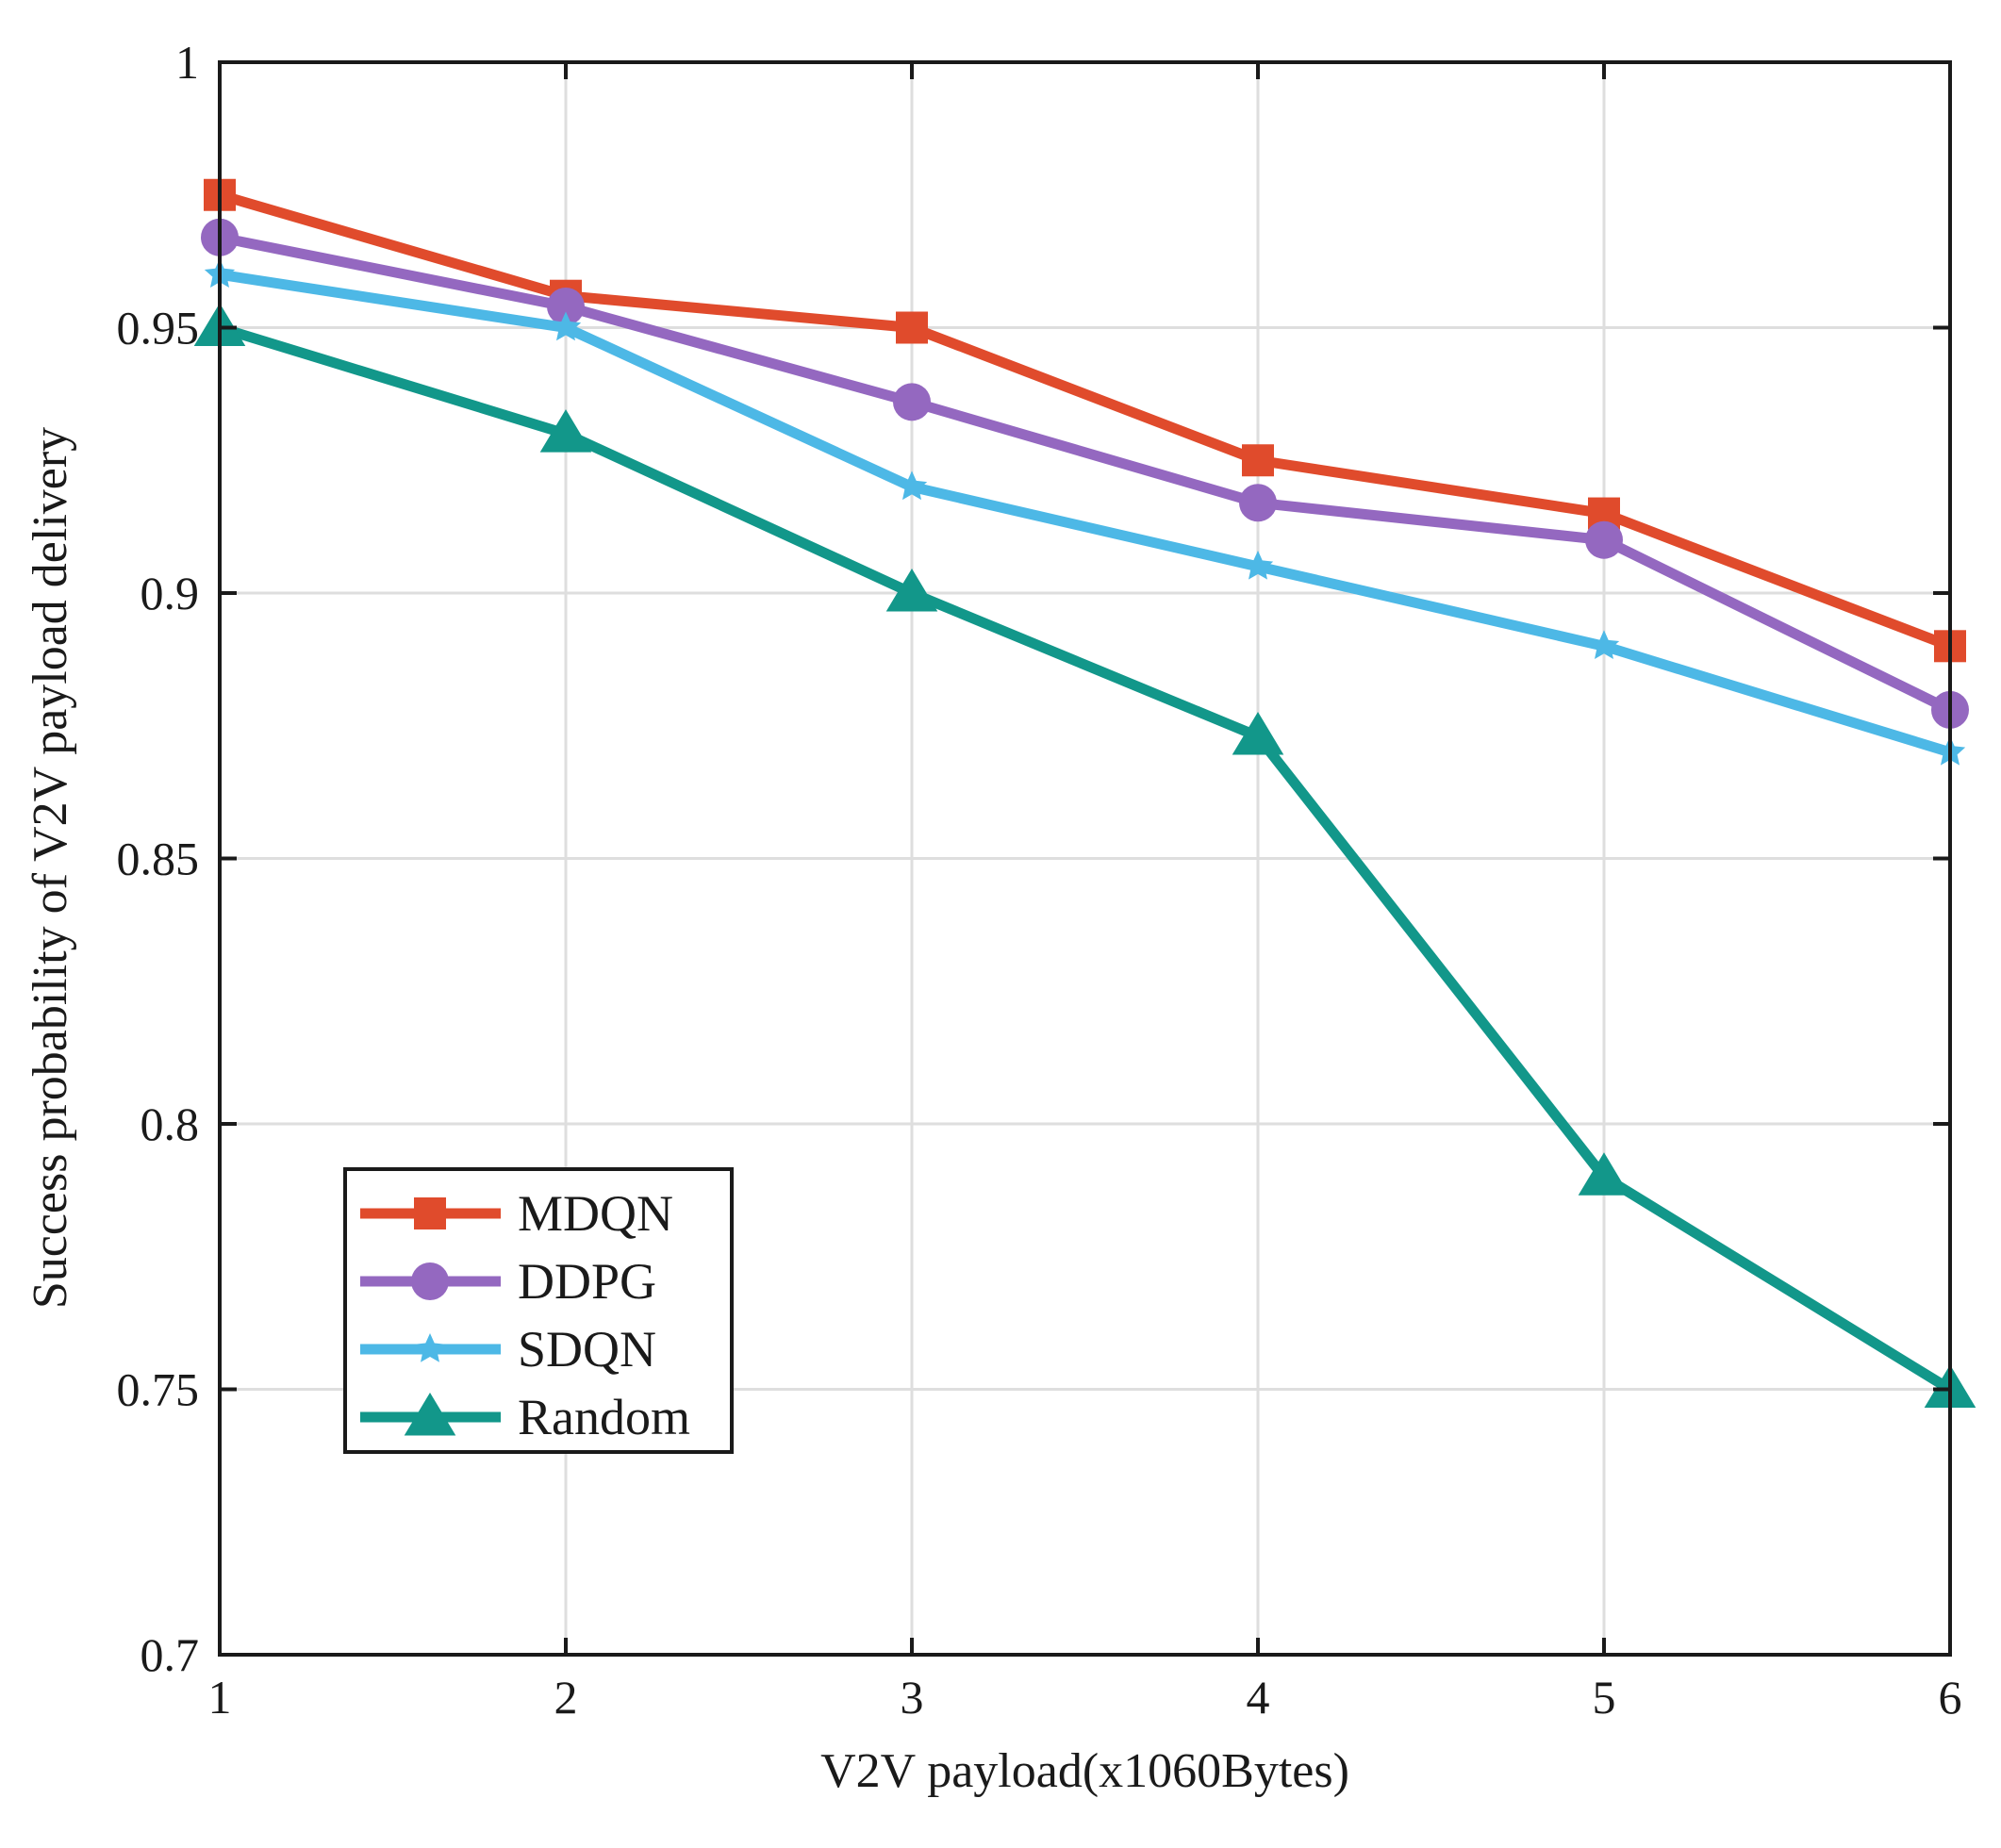 This screenshot has width=2001, height=1848. I want to click on legend-marker-ddpg, so click(430, 1281).